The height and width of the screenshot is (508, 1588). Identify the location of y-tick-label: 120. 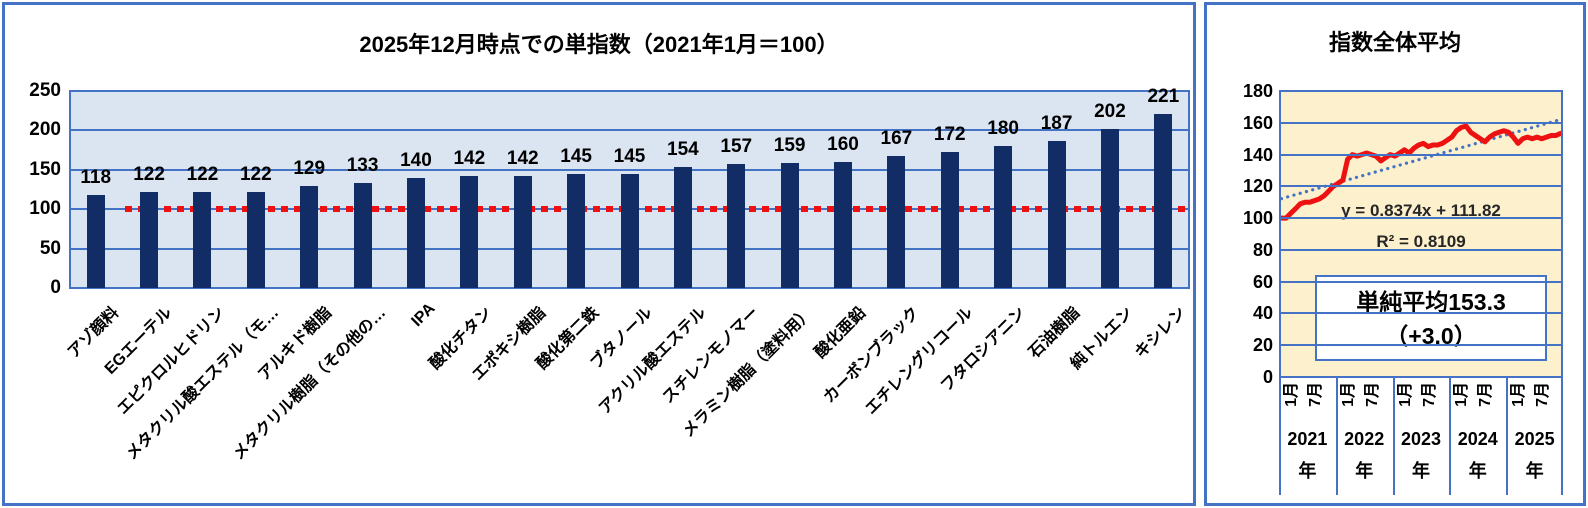
(1257, 186).